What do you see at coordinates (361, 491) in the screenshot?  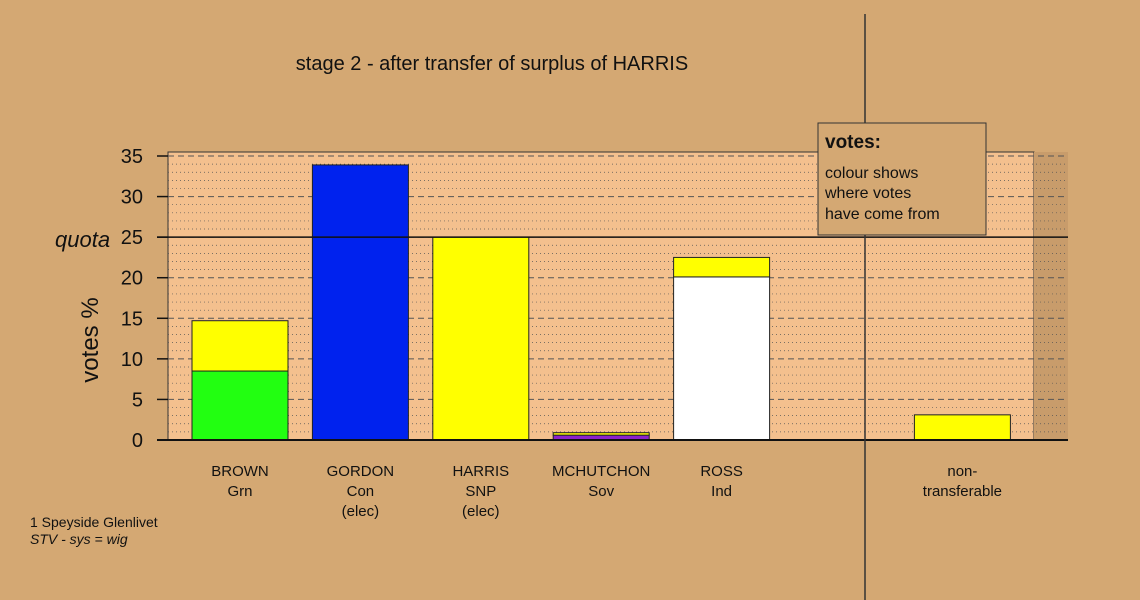 I see `category-label: Con` at bounding box center [361, 491].